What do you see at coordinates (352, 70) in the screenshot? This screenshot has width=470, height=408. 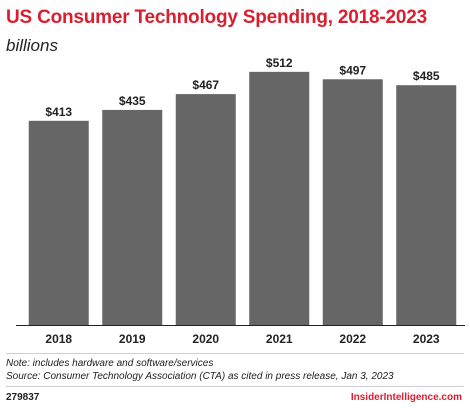 I see `data-label-2022: $497` at bounding box center [352, 70].